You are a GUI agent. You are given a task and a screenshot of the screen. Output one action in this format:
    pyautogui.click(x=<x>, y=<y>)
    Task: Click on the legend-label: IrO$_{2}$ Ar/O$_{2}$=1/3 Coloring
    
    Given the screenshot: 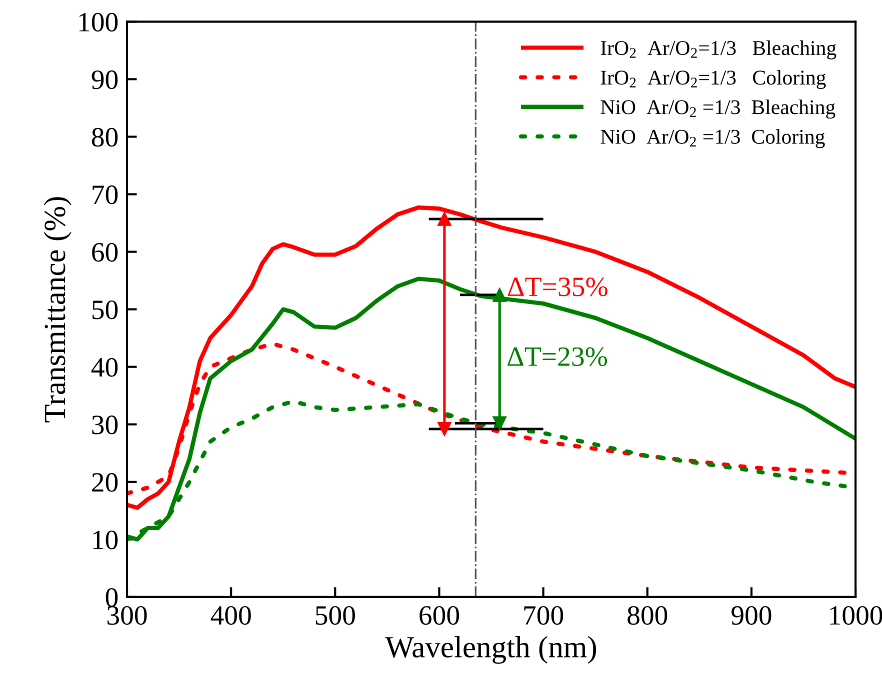 What is the action you would take?
    pyautogui.click(x=713, y=79)
    